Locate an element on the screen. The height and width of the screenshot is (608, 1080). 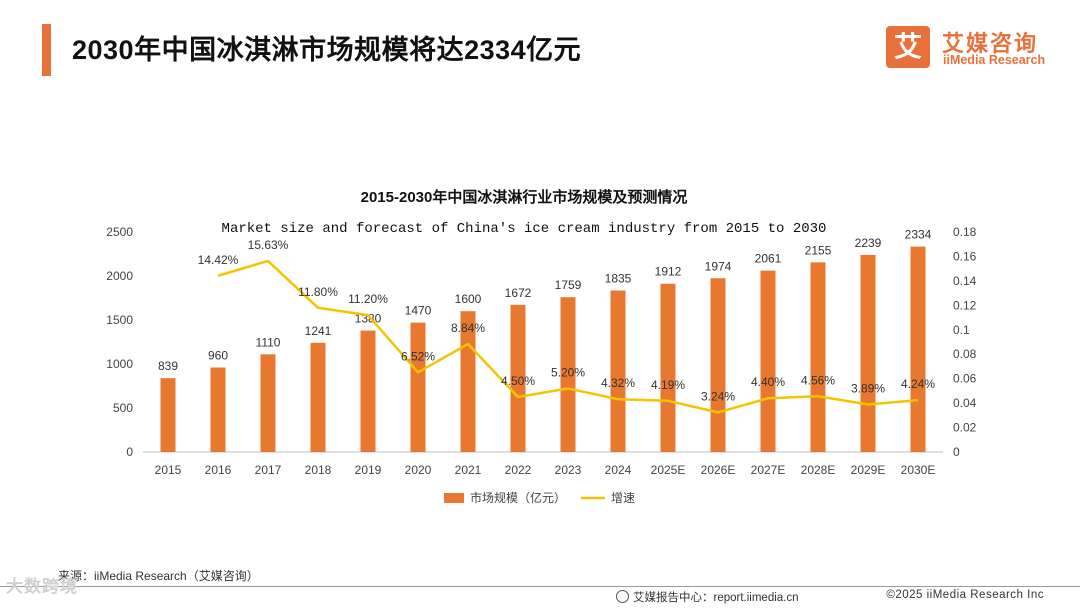
y-right-tick-label: 0 is located at coordinates (956, 452).